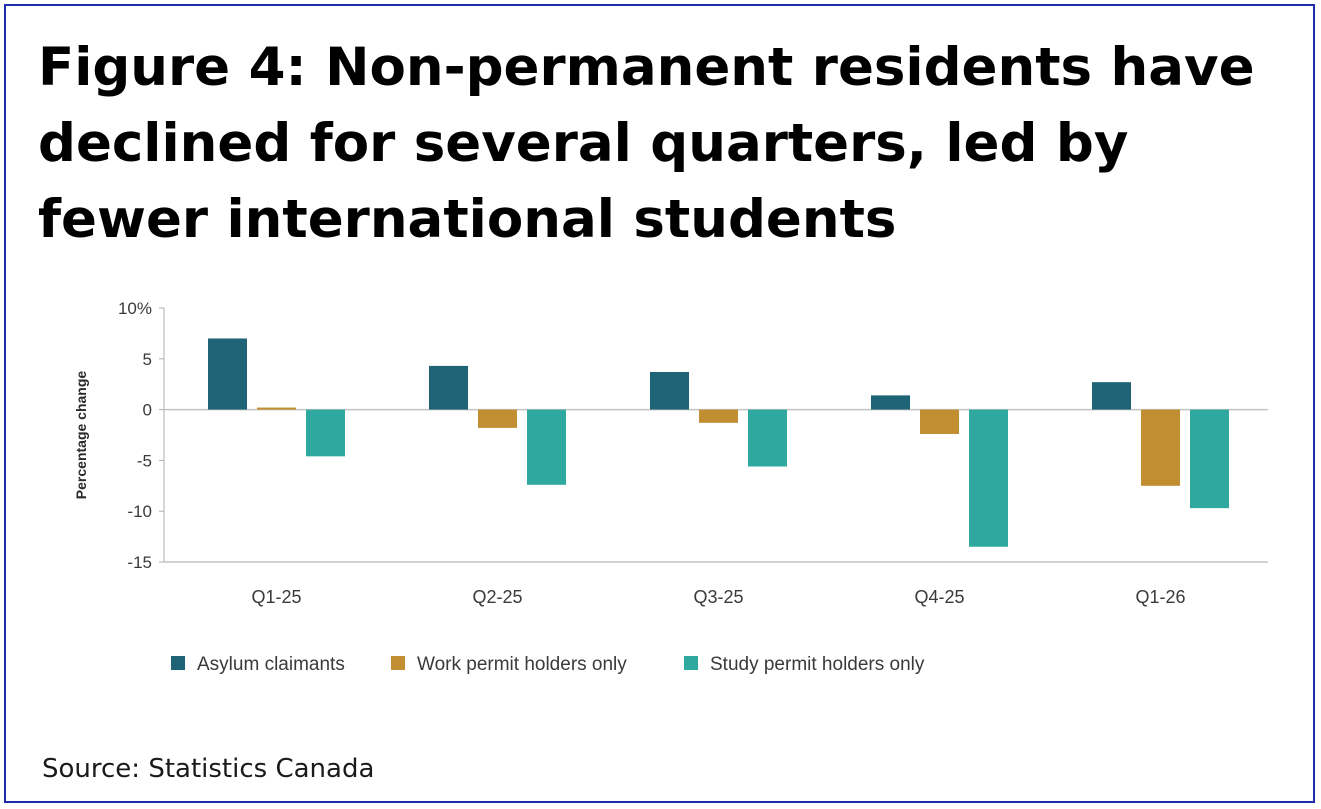 This screenshot has height=809, width=1321. What do you see at coordinates (147, 410) in the screenshot?
I see `y-tick-label: 0` at bounding box center [147, 410].